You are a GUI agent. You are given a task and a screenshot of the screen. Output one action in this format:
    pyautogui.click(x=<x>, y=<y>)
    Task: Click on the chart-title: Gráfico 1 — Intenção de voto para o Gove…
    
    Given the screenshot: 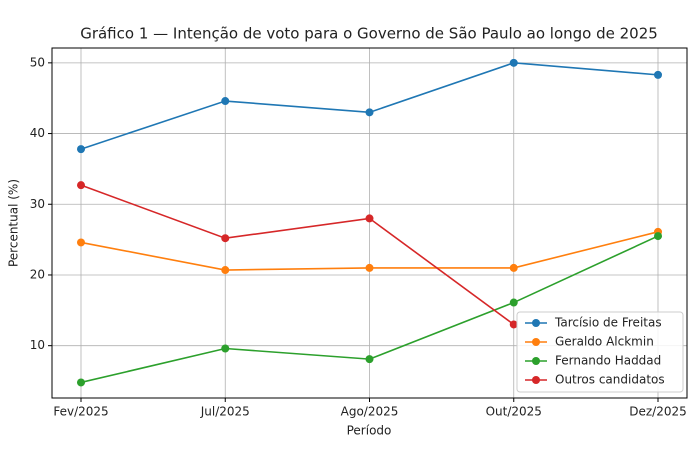 What is the action you would take?
    pyautogui.click(x=369, y=34)
    